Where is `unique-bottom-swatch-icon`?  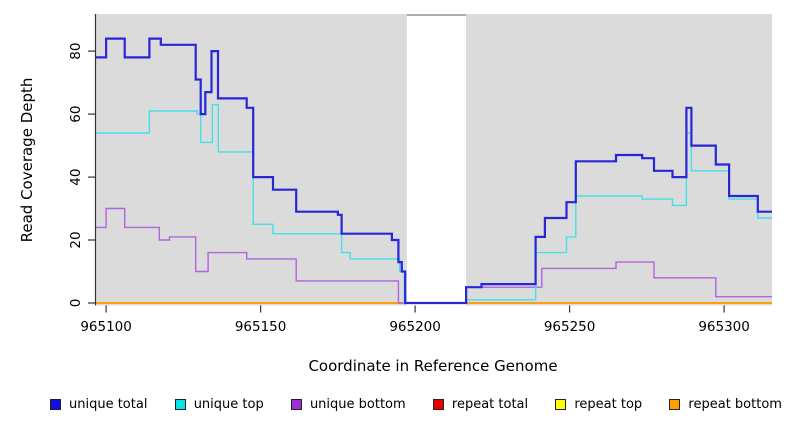 unique-bottom-swatch-icon is located at coordinates (296, 404).